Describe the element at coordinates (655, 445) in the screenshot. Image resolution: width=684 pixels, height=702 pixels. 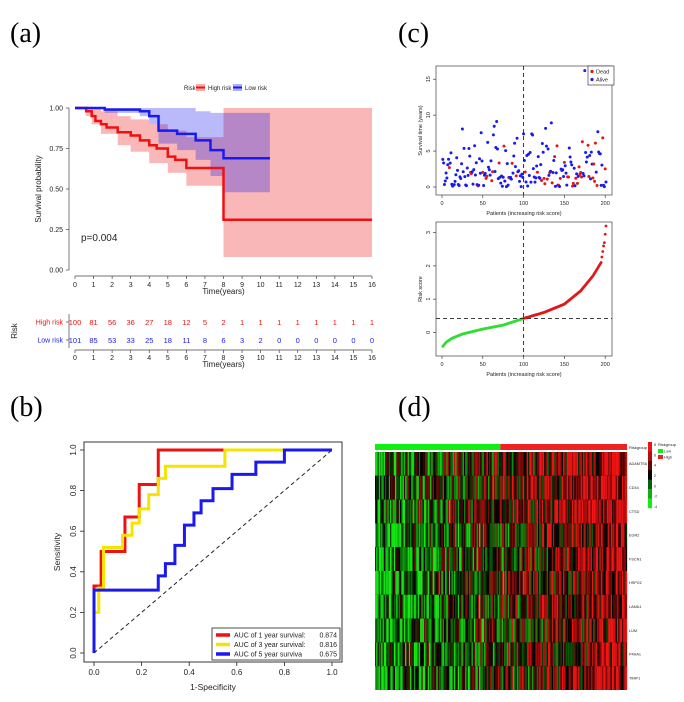
I see `heatmap-scale-label: 8` at that location.